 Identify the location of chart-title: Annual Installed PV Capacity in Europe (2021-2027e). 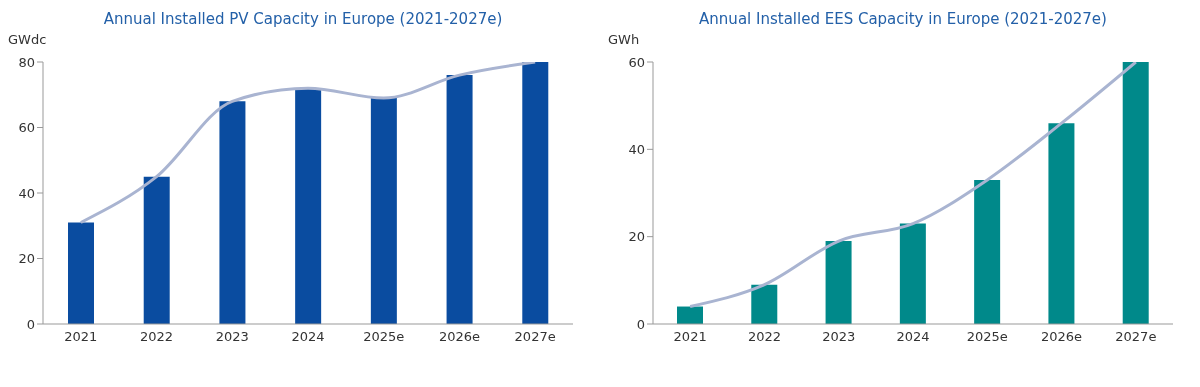
(303, 19).